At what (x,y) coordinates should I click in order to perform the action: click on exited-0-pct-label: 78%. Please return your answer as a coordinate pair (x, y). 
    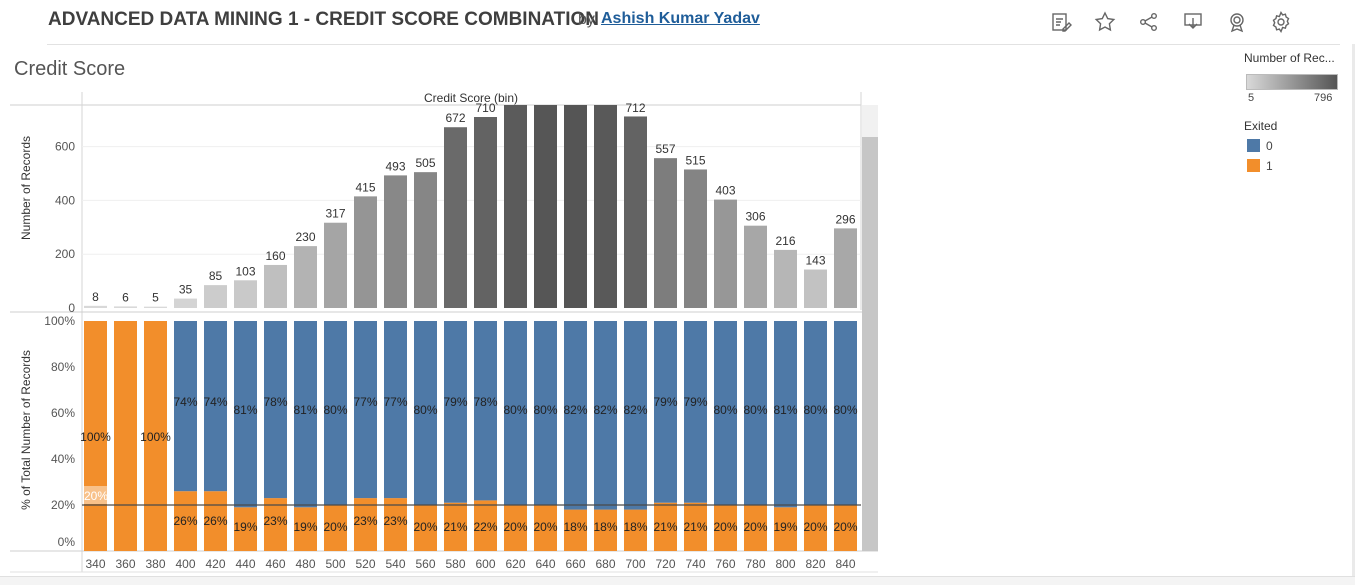
    Looking at the image, I should click on (485, 402).